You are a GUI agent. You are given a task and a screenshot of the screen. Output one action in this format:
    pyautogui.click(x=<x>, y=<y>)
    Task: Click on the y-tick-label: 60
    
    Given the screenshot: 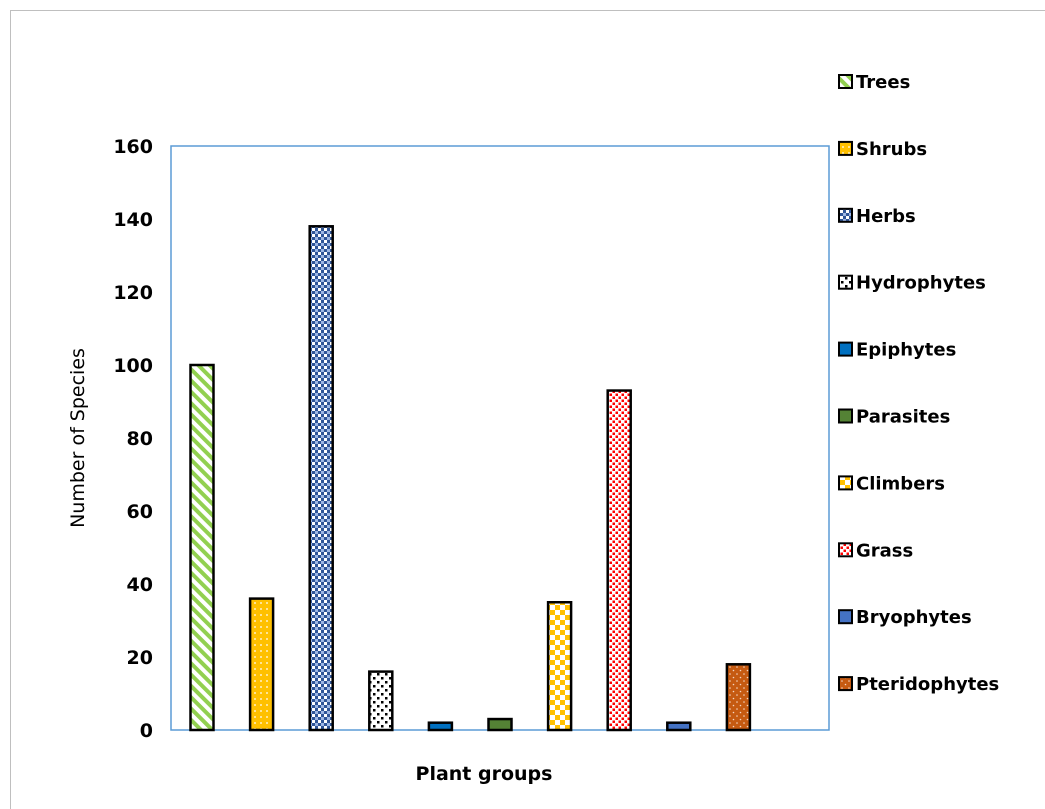 What is the action you would take?
    pyautogui.click(x=140, y=512)
    